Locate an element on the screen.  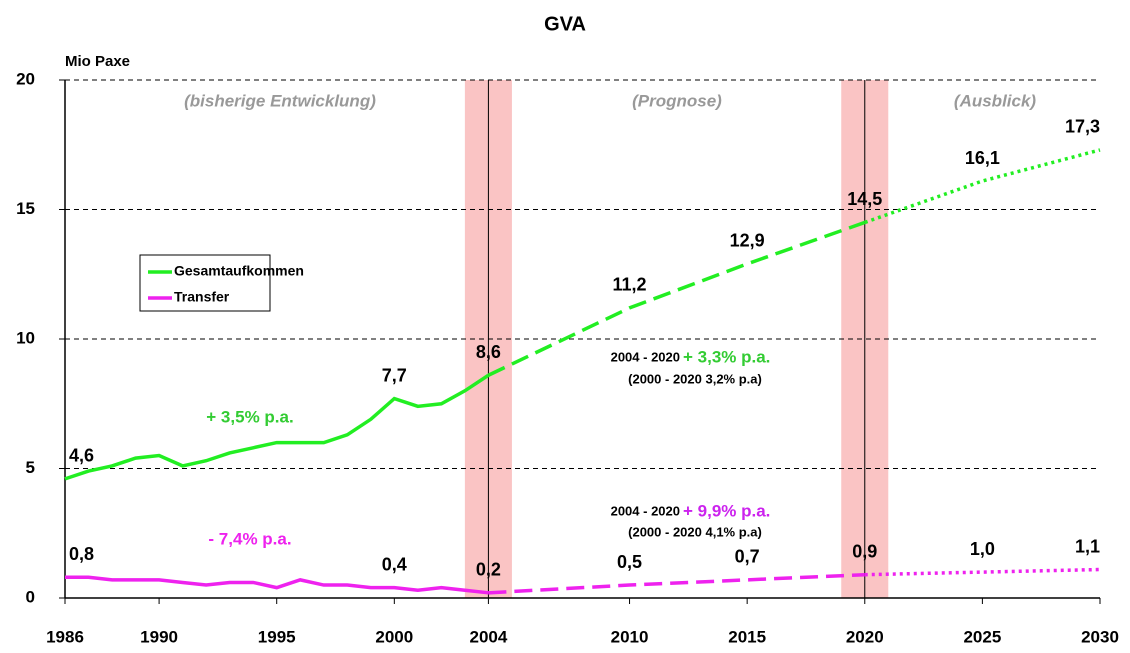
annotation: + 3,5% p.a. is located at coordinates (249, 416).